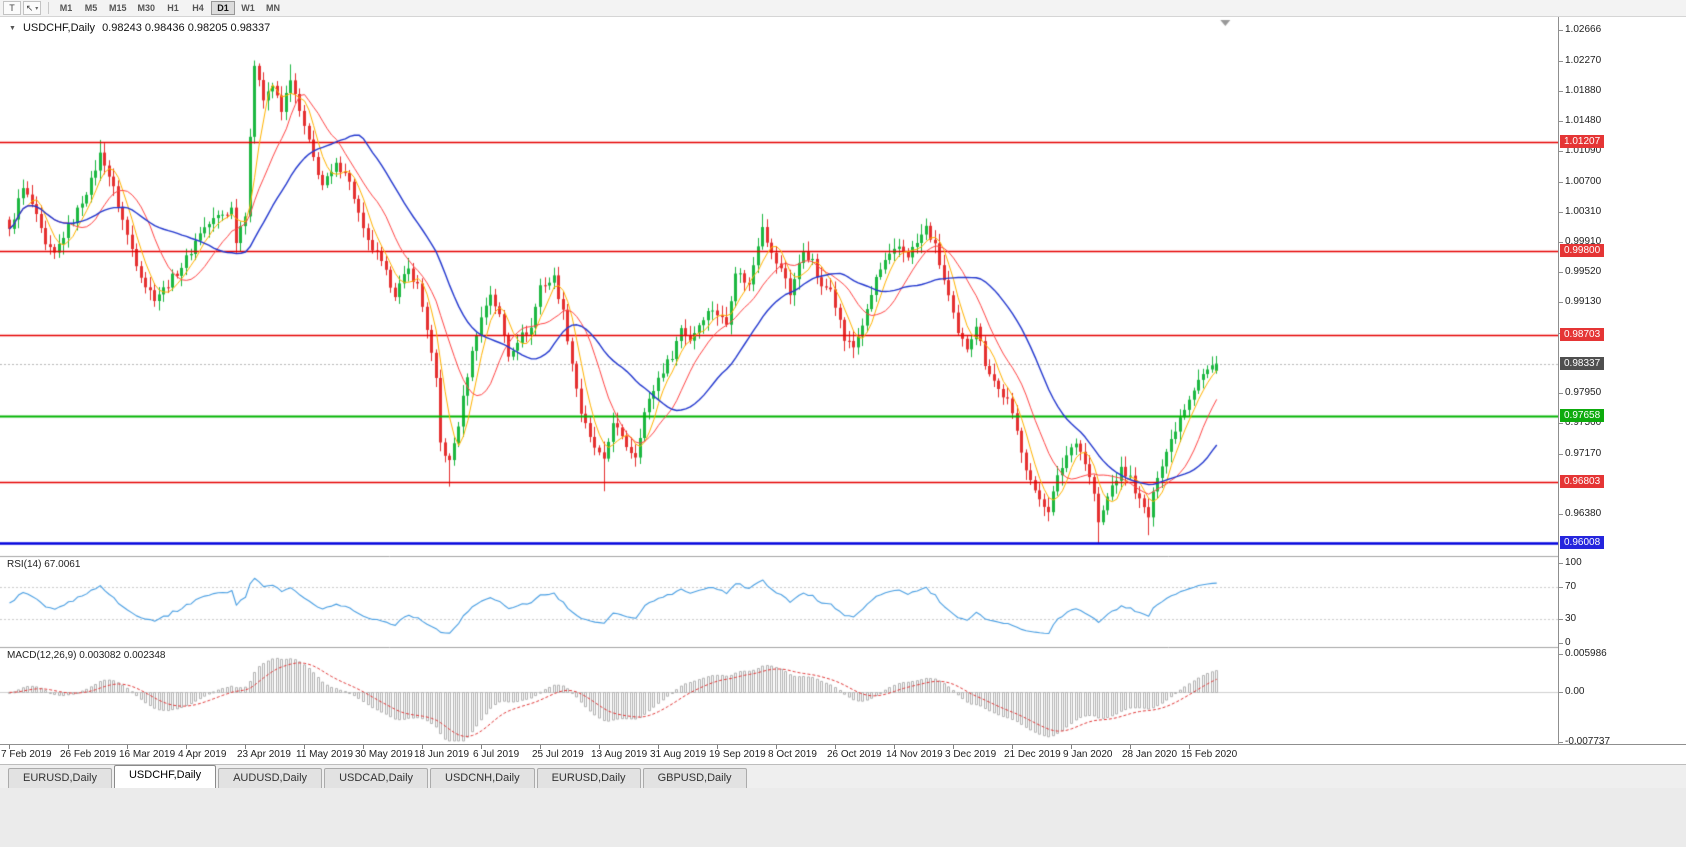 The width and height of the screenshot is (1686, 847). What do you see at coordinates (173, 8) in the screenshot?
I see `timeframe-button-h1: H1` at bounding box center [173, 8].